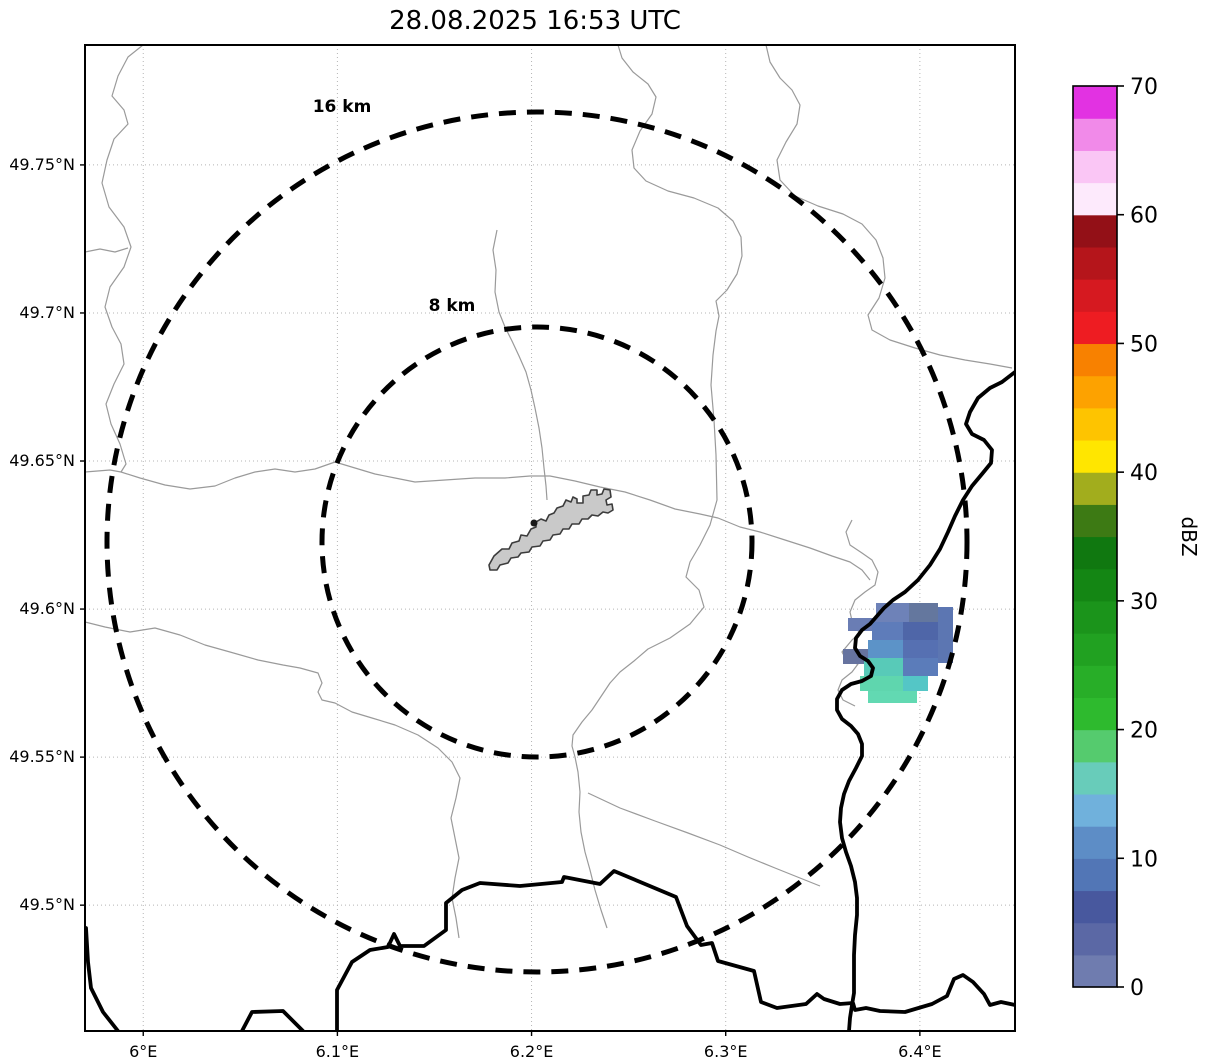 This screenshot has height=1064, width=1207. I want to click on plot-title: 28.08.2025 16:53 UTC, so click(535, 21).